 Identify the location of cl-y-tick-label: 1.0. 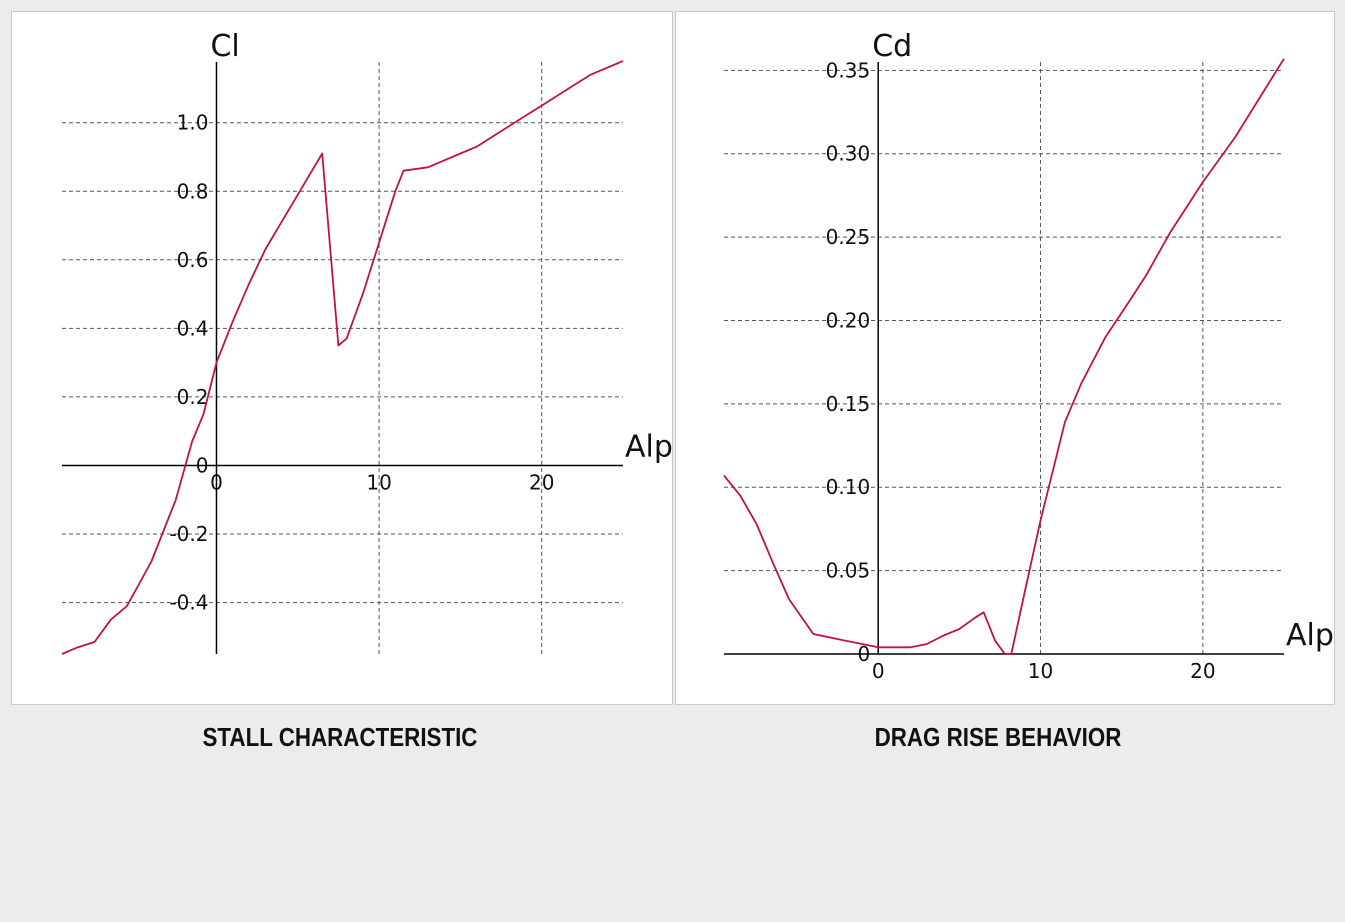
(193, 123).